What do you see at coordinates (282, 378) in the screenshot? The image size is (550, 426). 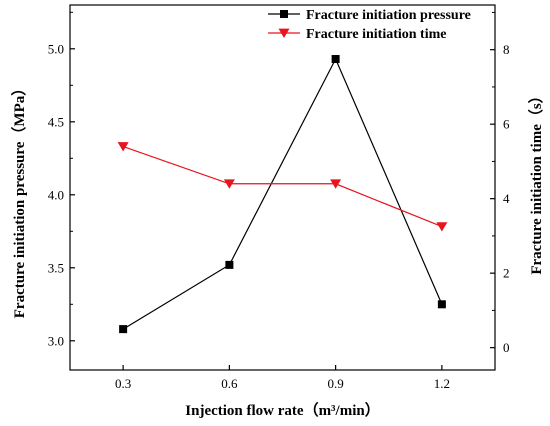 I see `x-axis-ticks: 0.3 0.6 0.9 1.2` at bounding box center [282, 378].